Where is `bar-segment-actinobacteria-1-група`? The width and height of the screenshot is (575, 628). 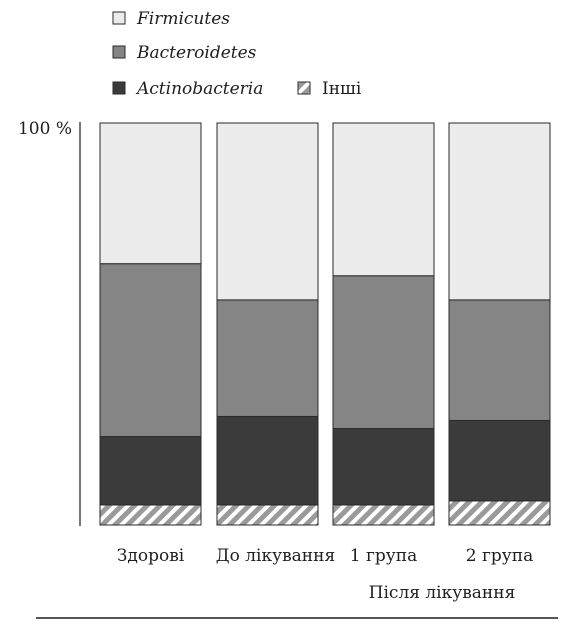 bar-segment-actinobacteria-1-група is located at coordinates (383, 467).